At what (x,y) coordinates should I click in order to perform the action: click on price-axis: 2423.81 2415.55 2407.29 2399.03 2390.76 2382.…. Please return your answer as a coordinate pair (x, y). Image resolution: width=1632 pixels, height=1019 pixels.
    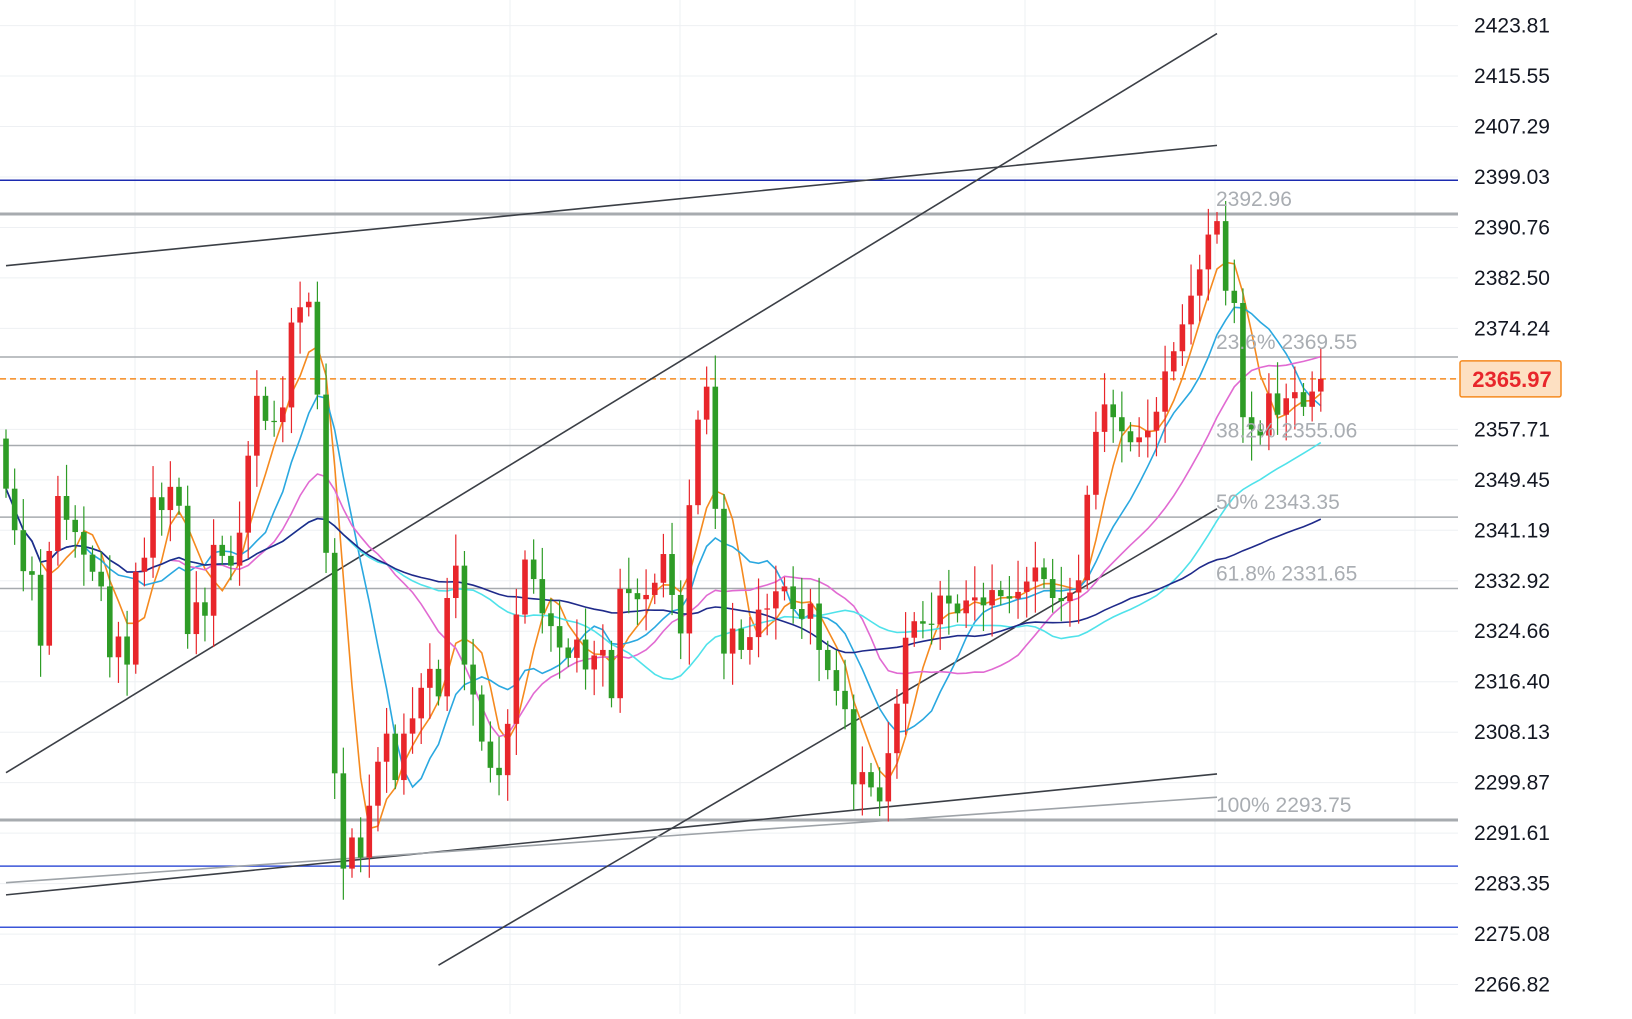
    Looking at the image, I should click on (1510, 506).